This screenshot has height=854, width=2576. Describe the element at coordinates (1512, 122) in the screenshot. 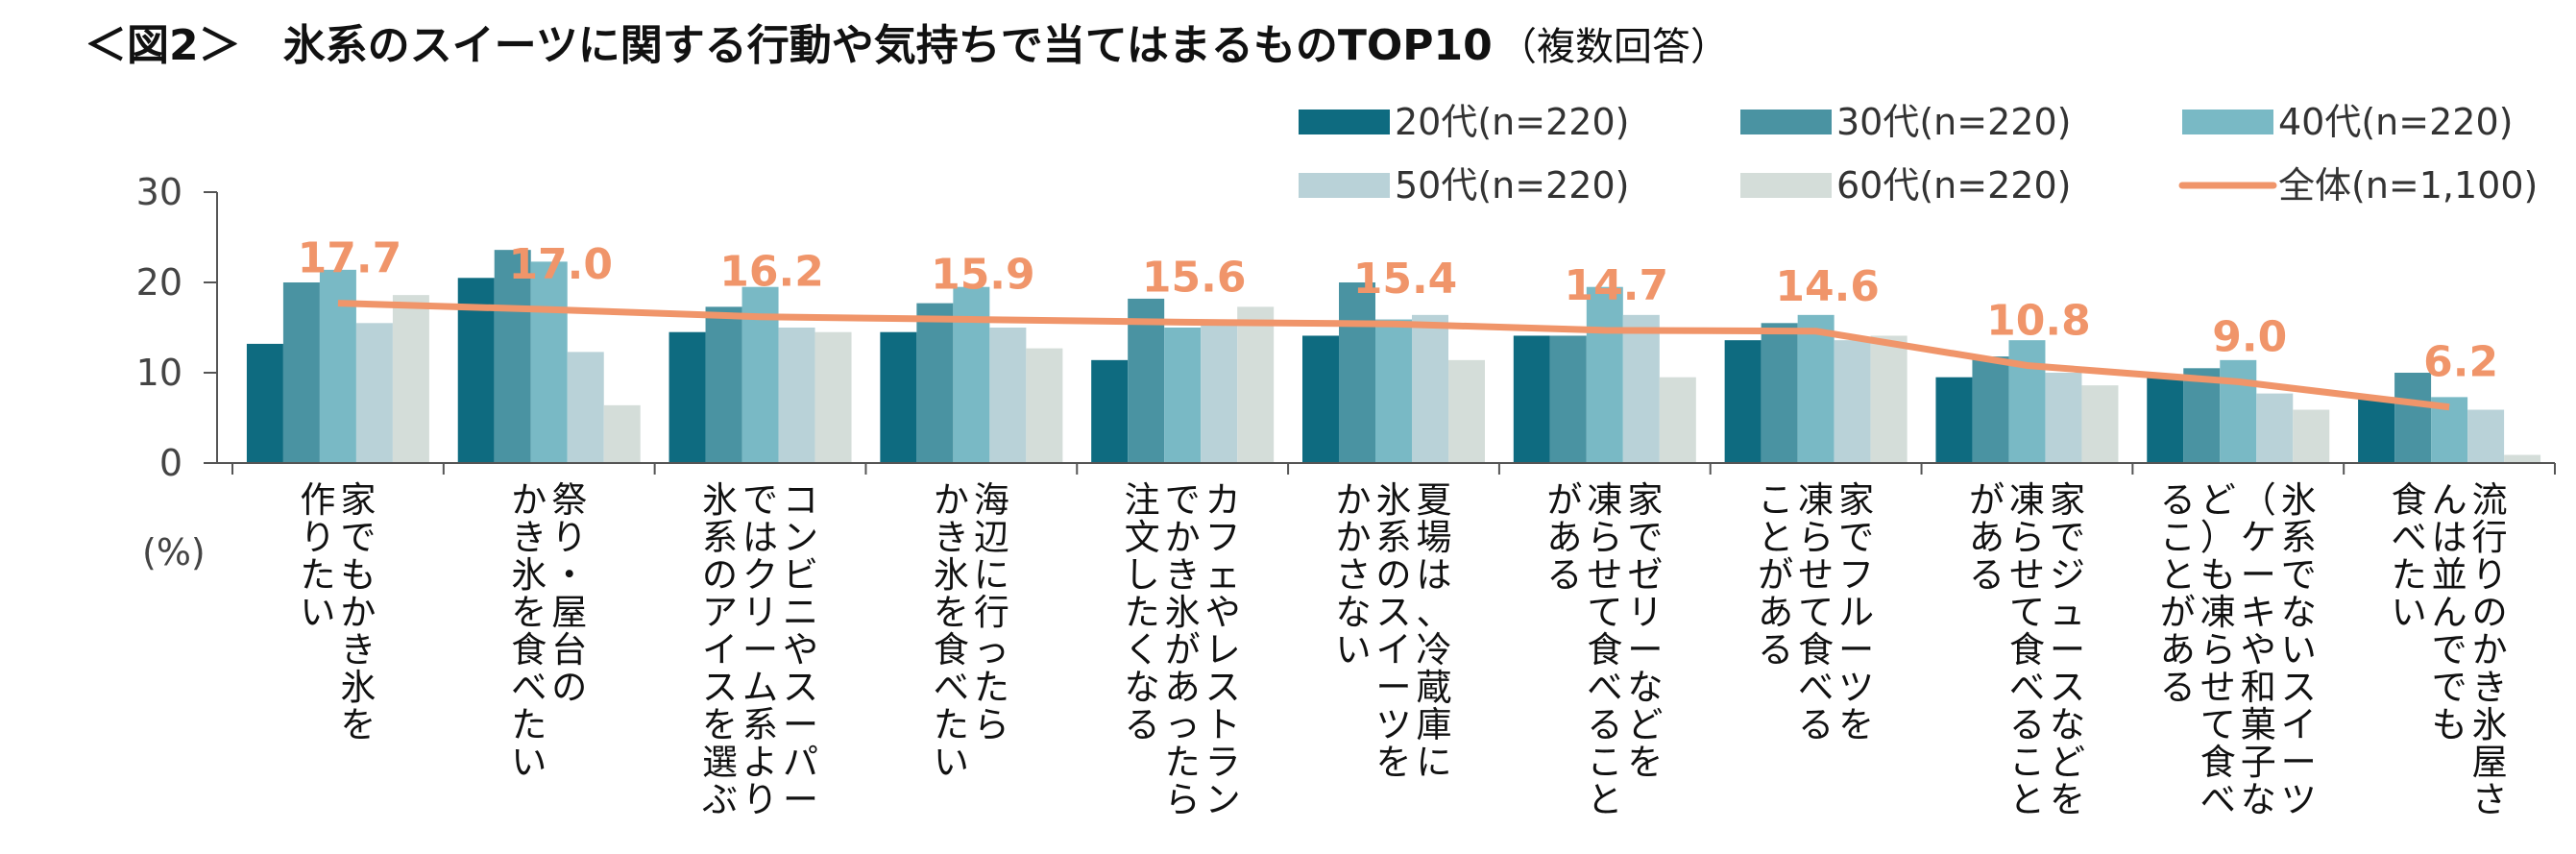

I see `legend-label: 20代(n=220)` at that location.